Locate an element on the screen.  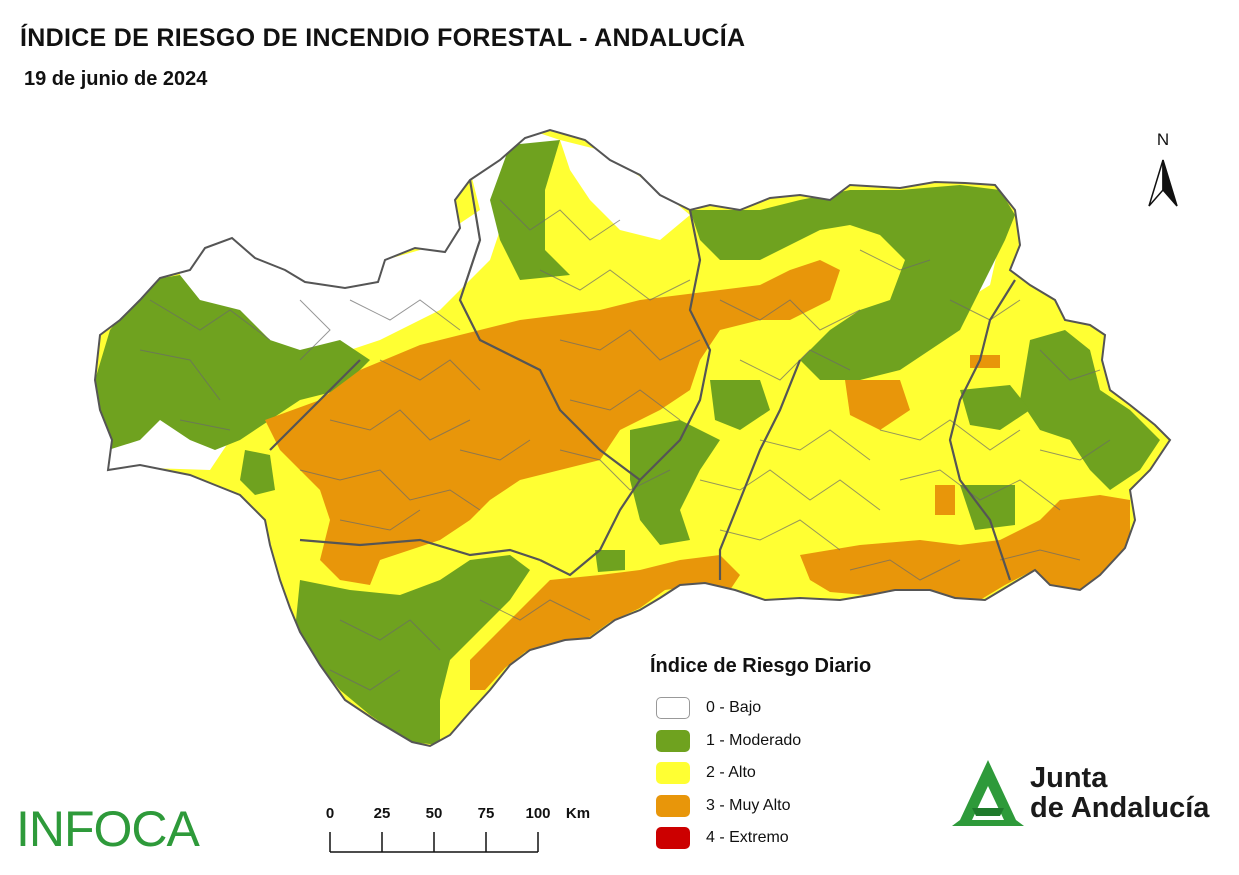
scale-line is located at coordinates (434, 842).